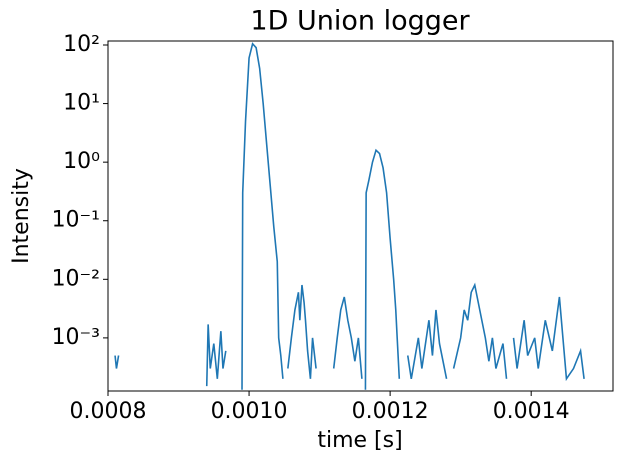 This screenshot has height=470, width=622. Describe the element at coordinates (81, 161) in the screenshot. I see `y-tick-label: 10⁰` at that location.